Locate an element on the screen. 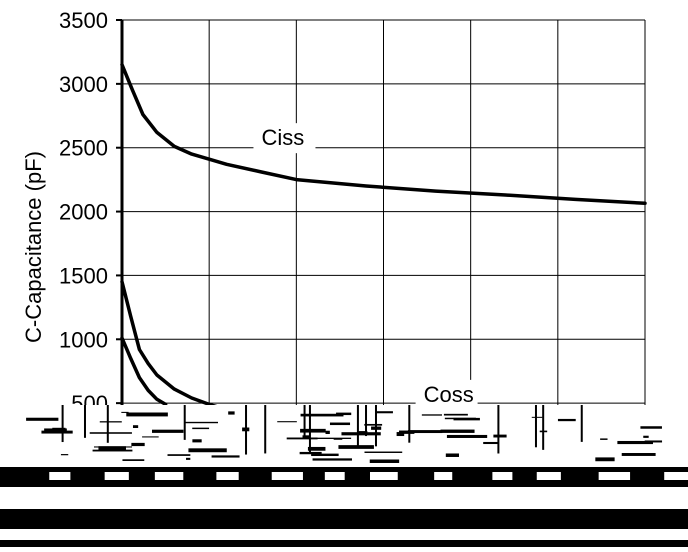 This screenshot has height=552, width=688. y-axis-label: C-Capacitance (pF) is located at coordinates (33, 247).